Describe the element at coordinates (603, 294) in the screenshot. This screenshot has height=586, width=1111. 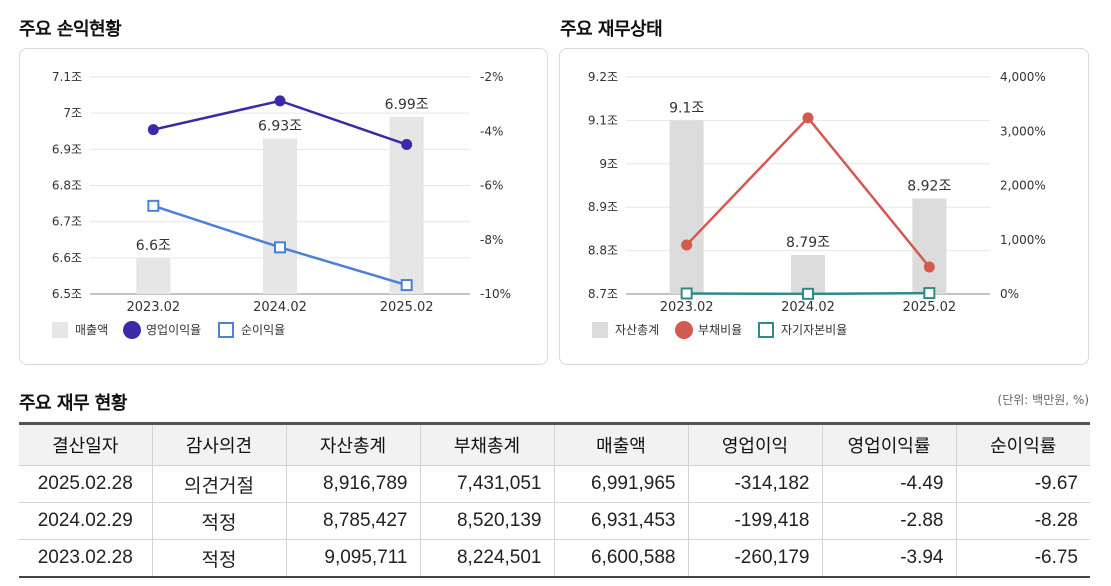
I see `left-axis-tick: 8.7조` at that location.